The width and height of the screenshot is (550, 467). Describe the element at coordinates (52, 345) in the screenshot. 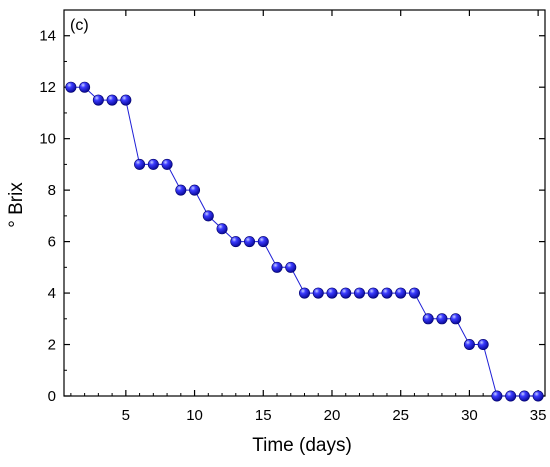

I see `y-tick-label: 2` at that location.